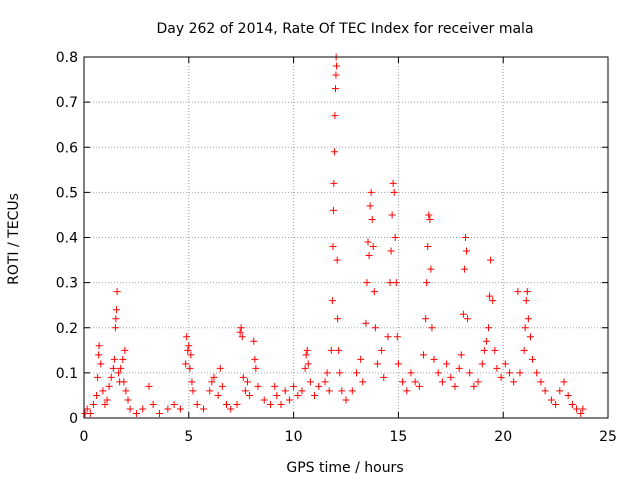  Describe the element at coordinates (67, 284) in the screenshot. I see `y-tick-label: 0.3` at that location.